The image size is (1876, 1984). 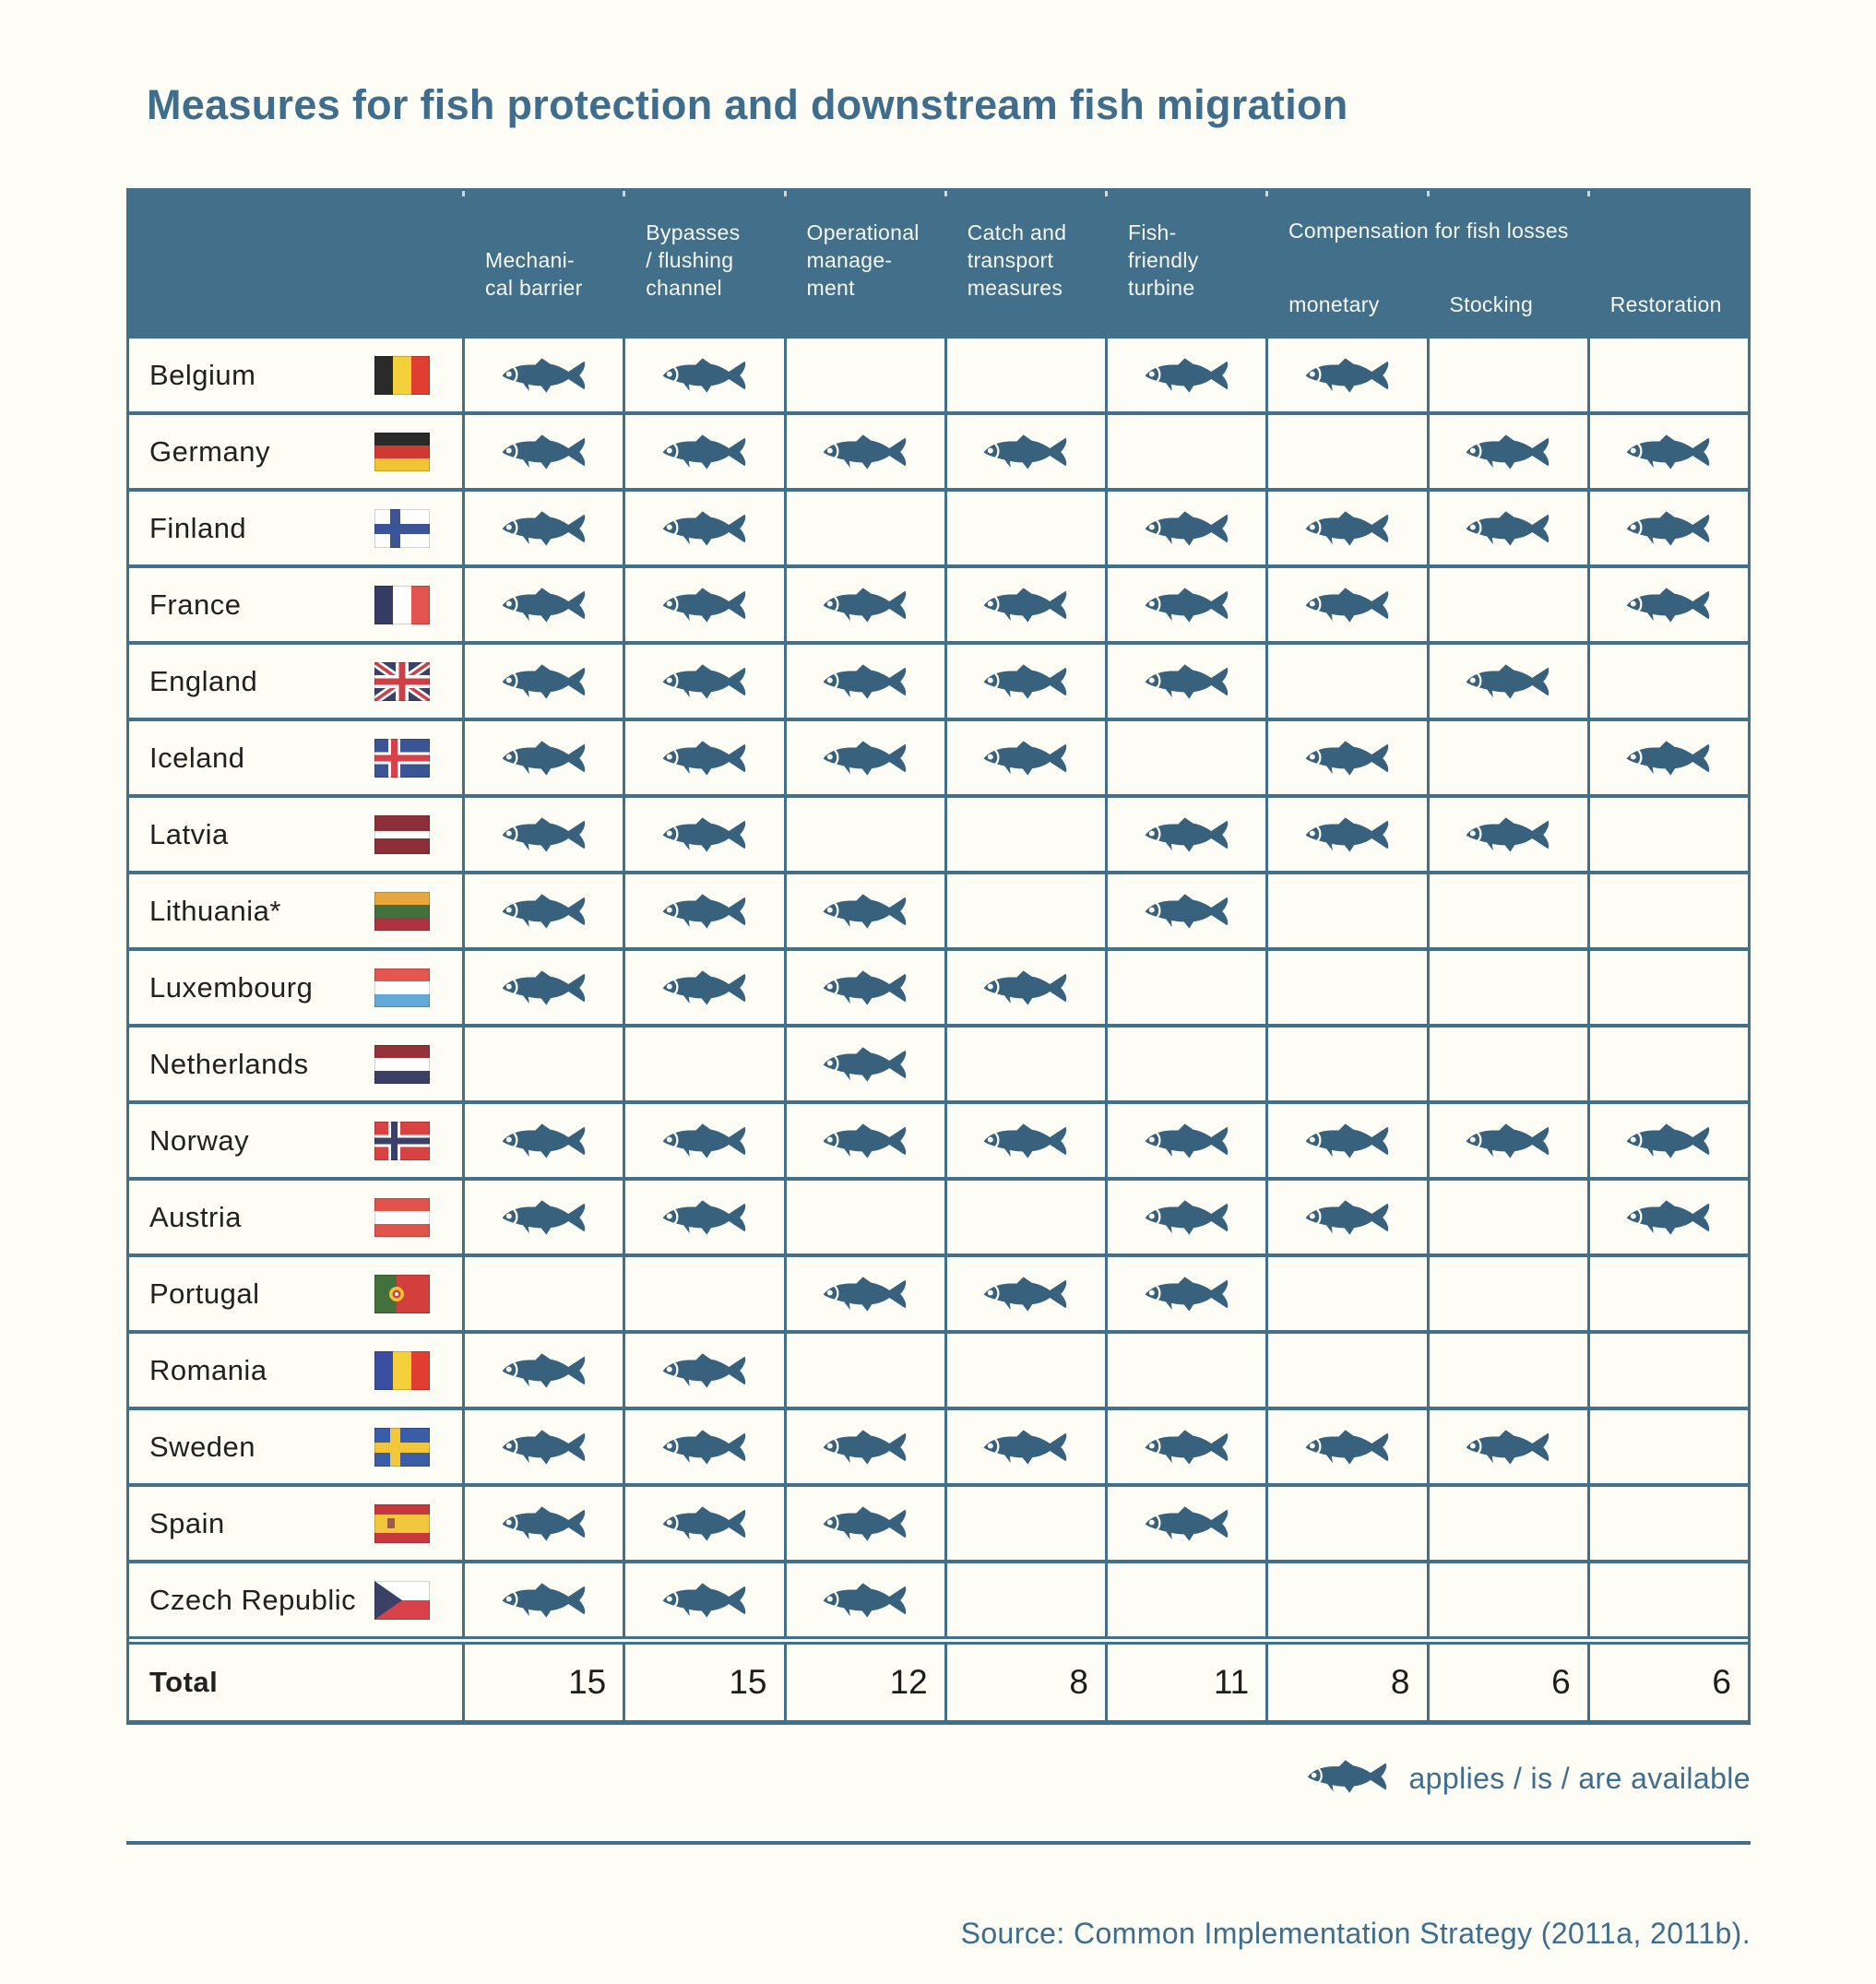 I want to click on total-value-cell: 8, so click(x=1025, y=1683).